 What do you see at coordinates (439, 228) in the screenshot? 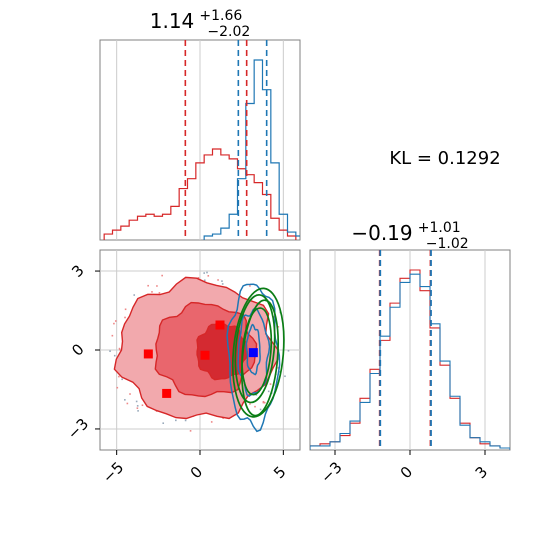
I see `title-p2-sup: +1.01` at bounding box center [439, 228].